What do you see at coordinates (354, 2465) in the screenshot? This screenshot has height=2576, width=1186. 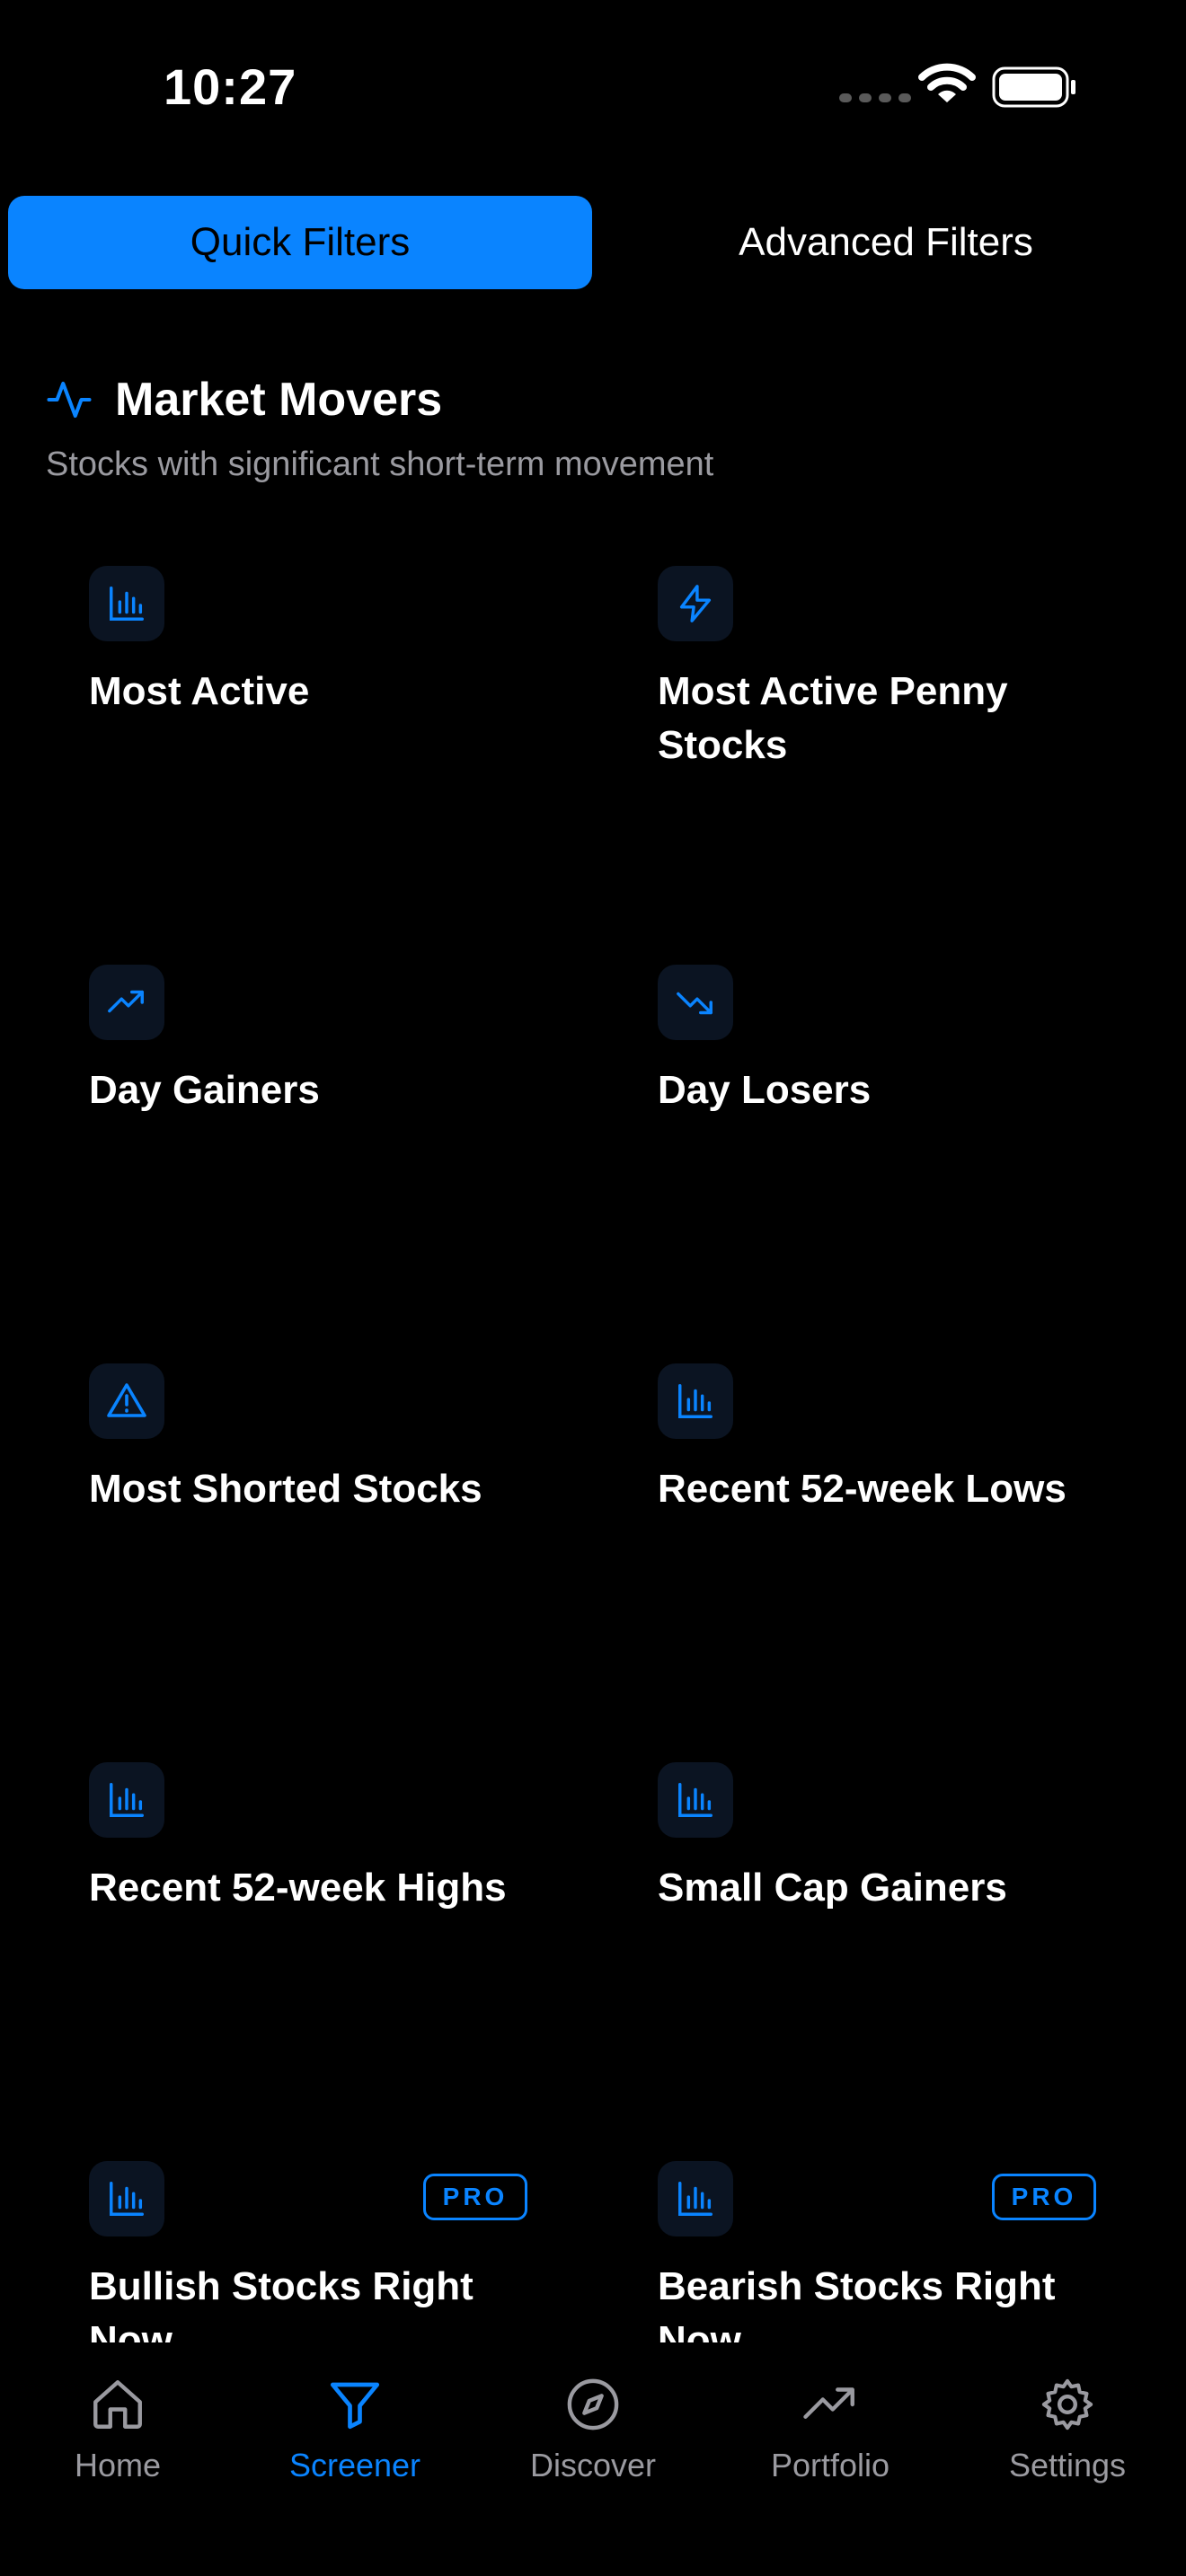 I see `tab-label: Screener` at bounding box center [354, 2465].